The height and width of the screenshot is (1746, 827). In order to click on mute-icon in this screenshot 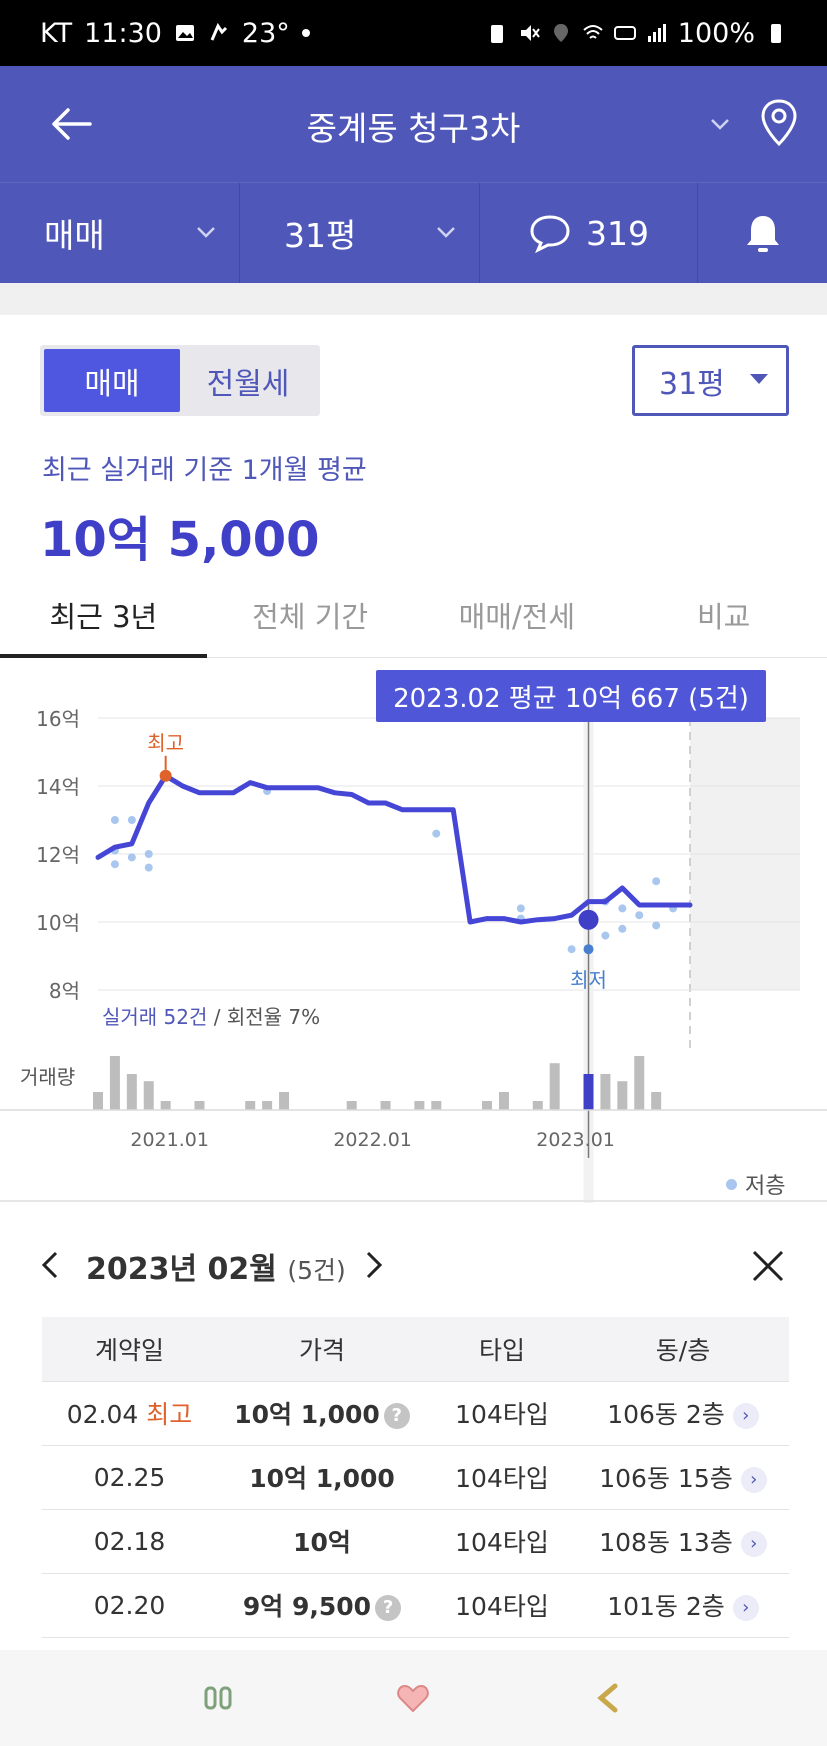, I will do `click(530, 33)`.